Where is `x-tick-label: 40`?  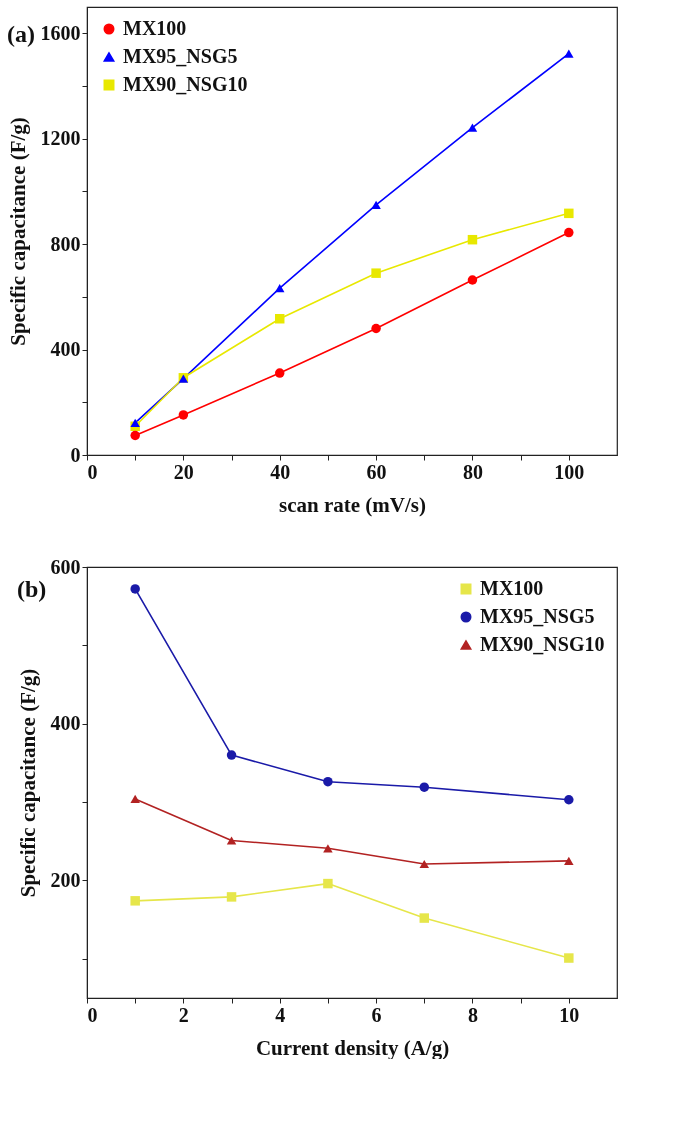
x-tick-label: 40 is located at coordinates (280, 471).